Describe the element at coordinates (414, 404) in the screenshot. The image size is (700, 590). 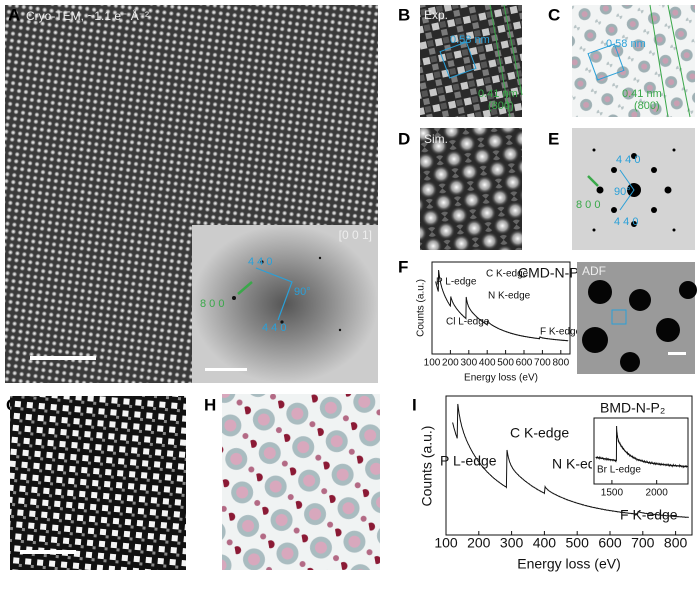
I see `panel-label: I` at that location.